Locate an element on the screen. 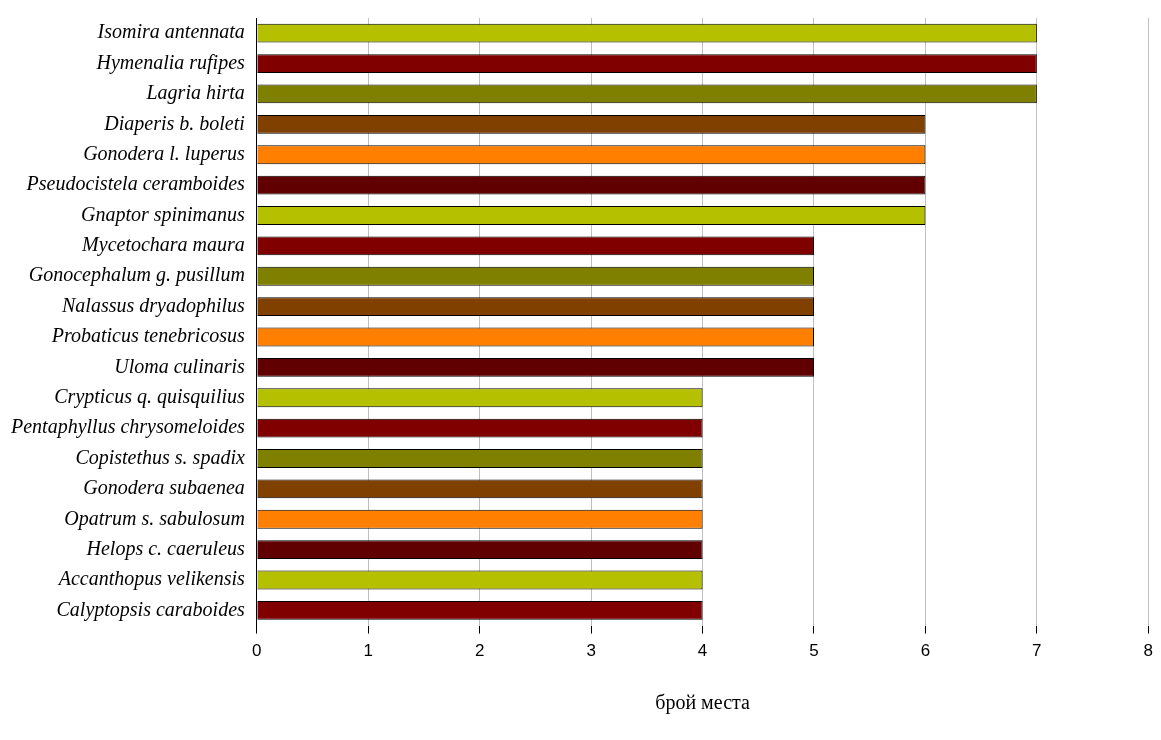 The width and height of the screenshot is (1161, 740). x-tick-label: 0 is located at coordinates (257, 651).